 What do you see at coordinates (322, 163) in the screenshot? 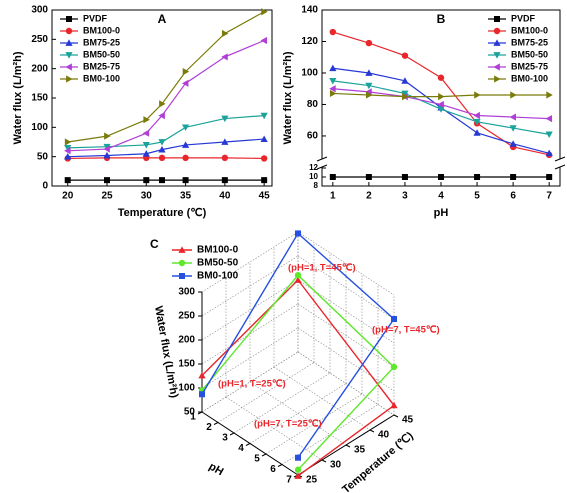
I see `axis-break` at bounding box center [322, 163].